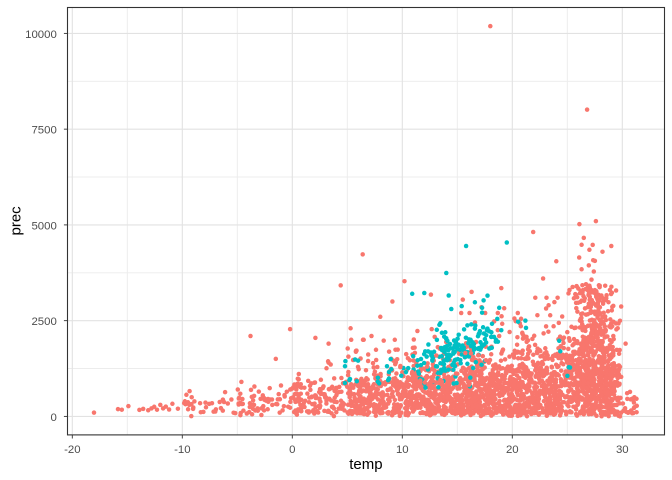 The image size is (672, 480). I want to click on svg-text: 5000, so click(43, 226).